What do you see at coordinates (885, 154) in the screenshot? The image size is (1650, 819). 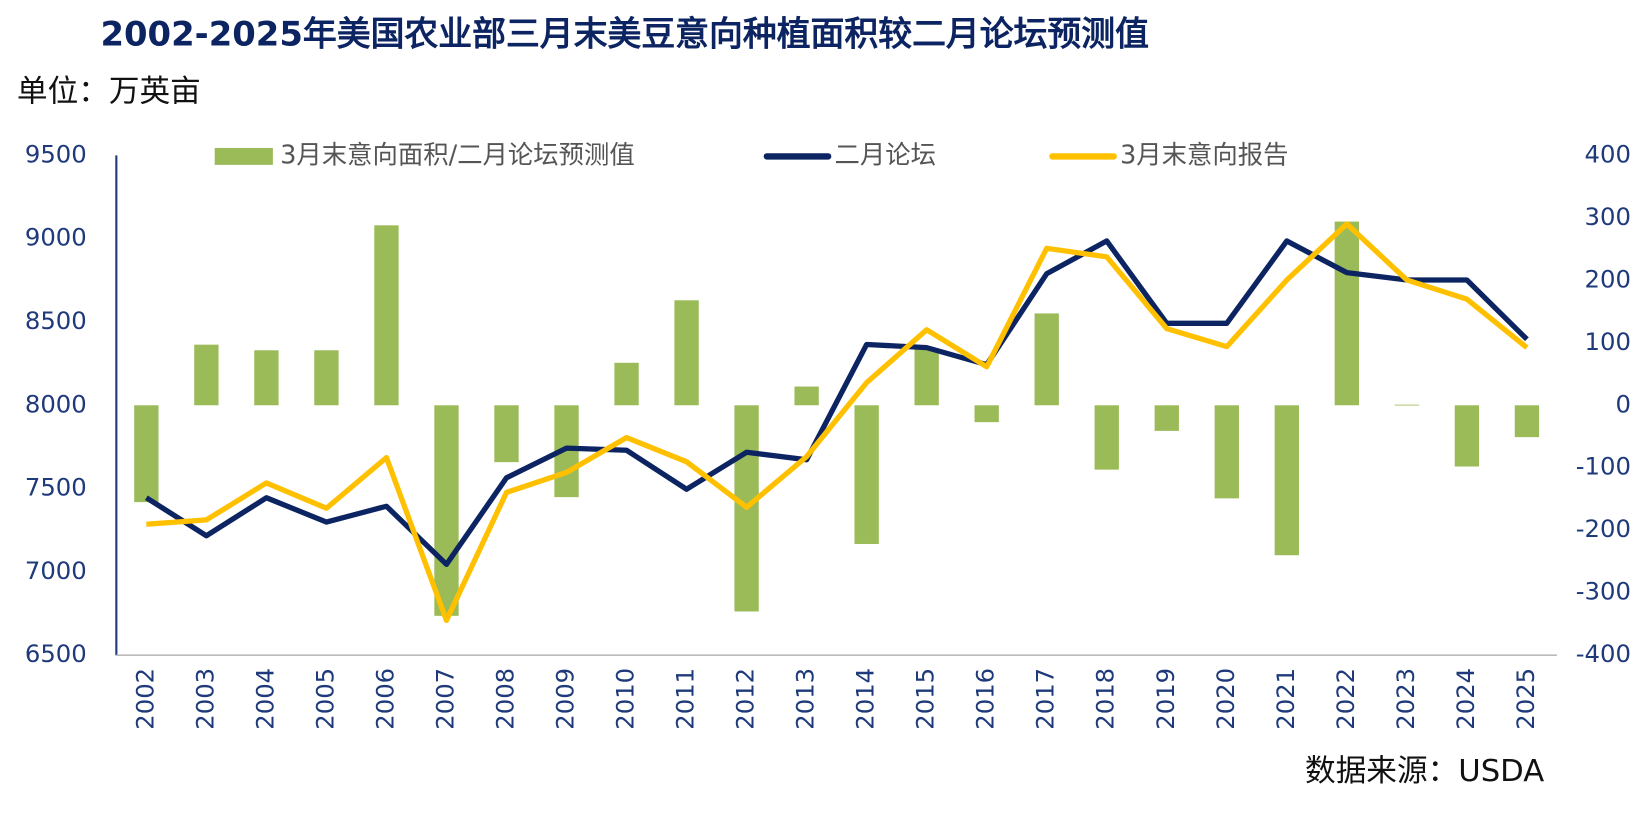 I see `legend-label: 二月论坛` at bounding box center [885, 154].